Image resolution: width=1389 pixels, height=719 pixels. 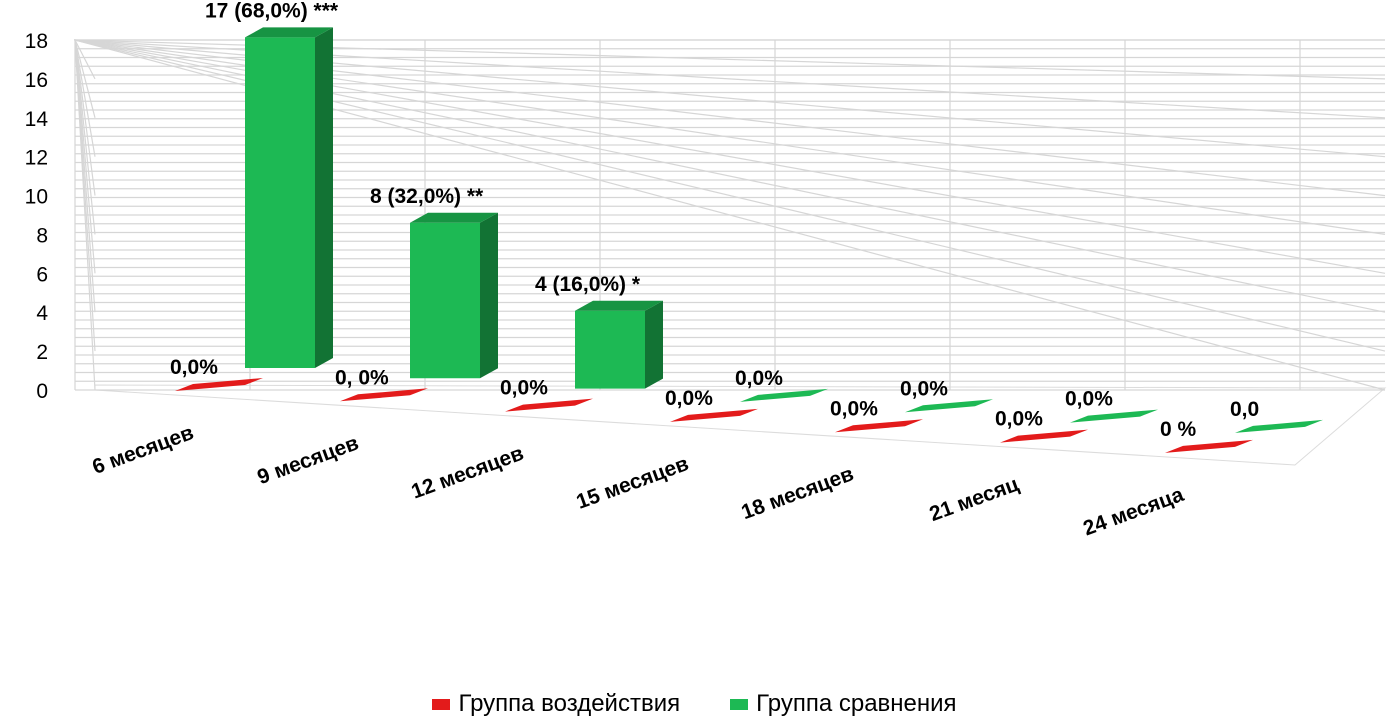 What do you see at coordinates (36, 41) in the screenshot?
I see `y-tick-label: 18` at bounding box center [36, 41].